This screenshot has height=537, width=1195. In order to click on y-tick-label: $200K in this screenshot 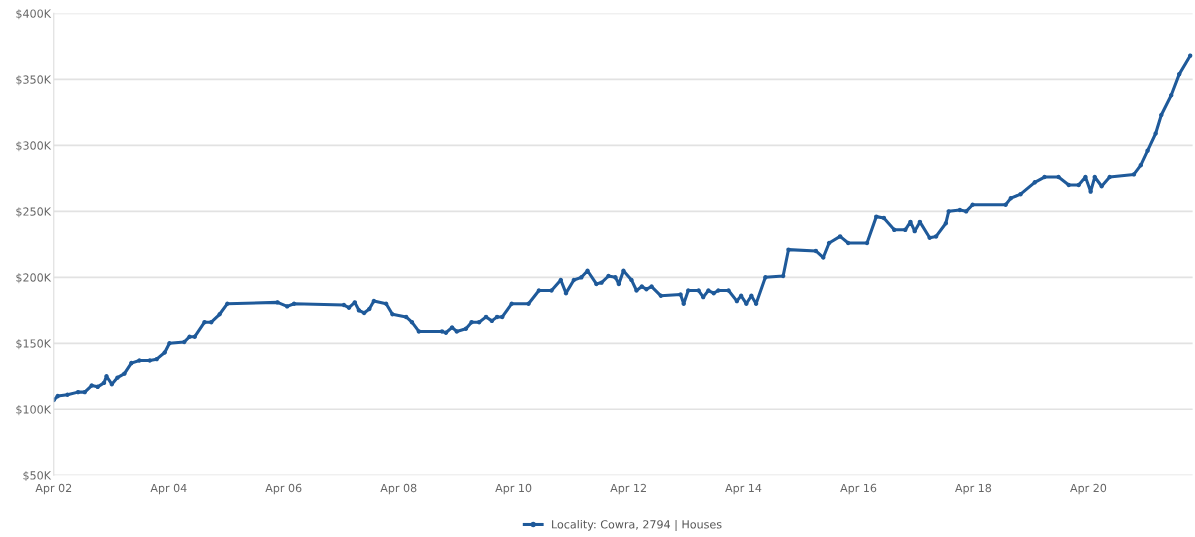, I will do `click(34, 278)`.